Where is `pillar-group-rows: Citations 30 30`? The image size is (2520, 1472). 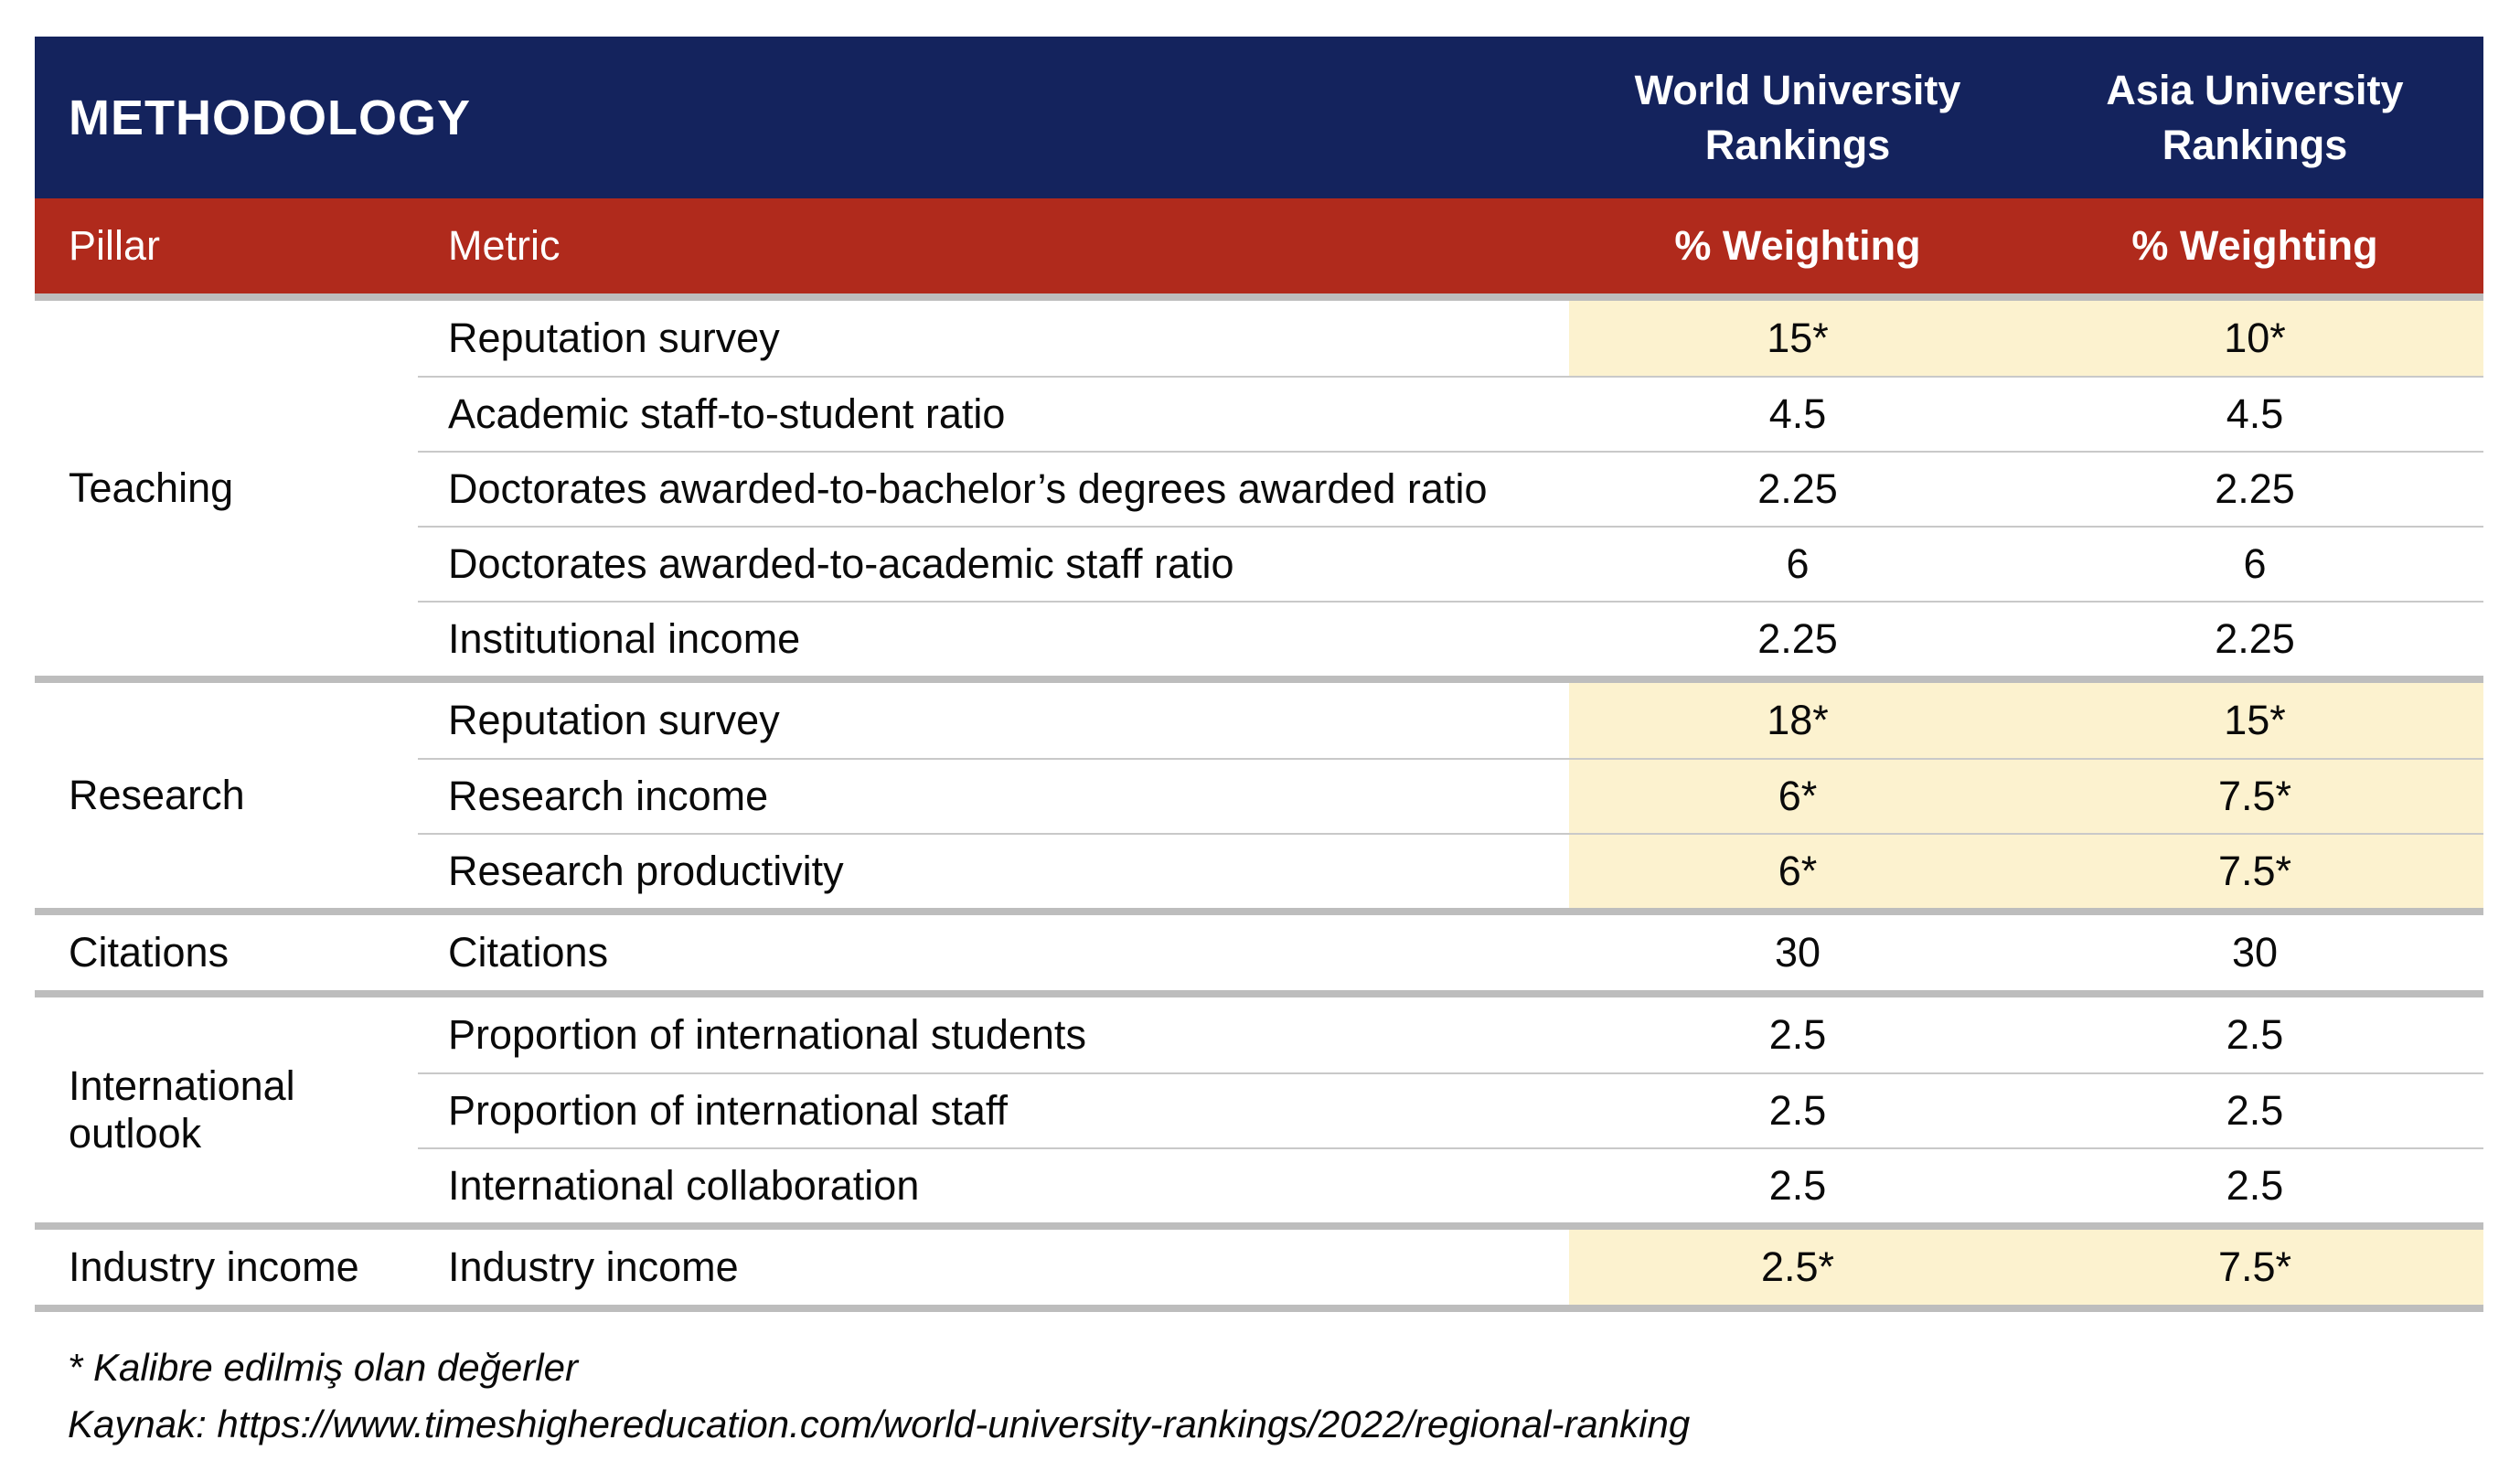 pillar-group-rows: Citations 30 30 is located at coordinates (1450, 952).